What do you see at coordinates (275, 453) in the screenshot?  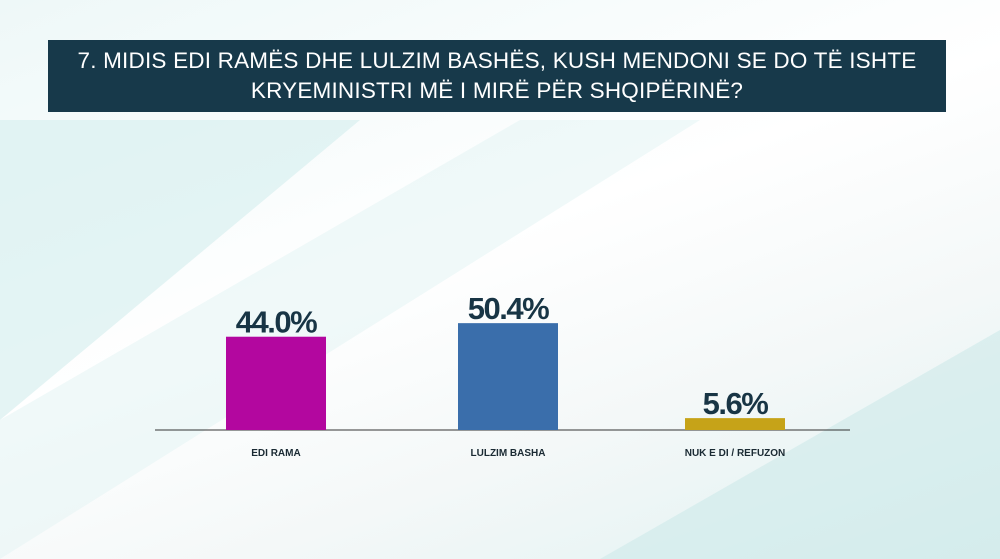 I see `category-label: EDI RAMA` at bounding box center [275, 453].